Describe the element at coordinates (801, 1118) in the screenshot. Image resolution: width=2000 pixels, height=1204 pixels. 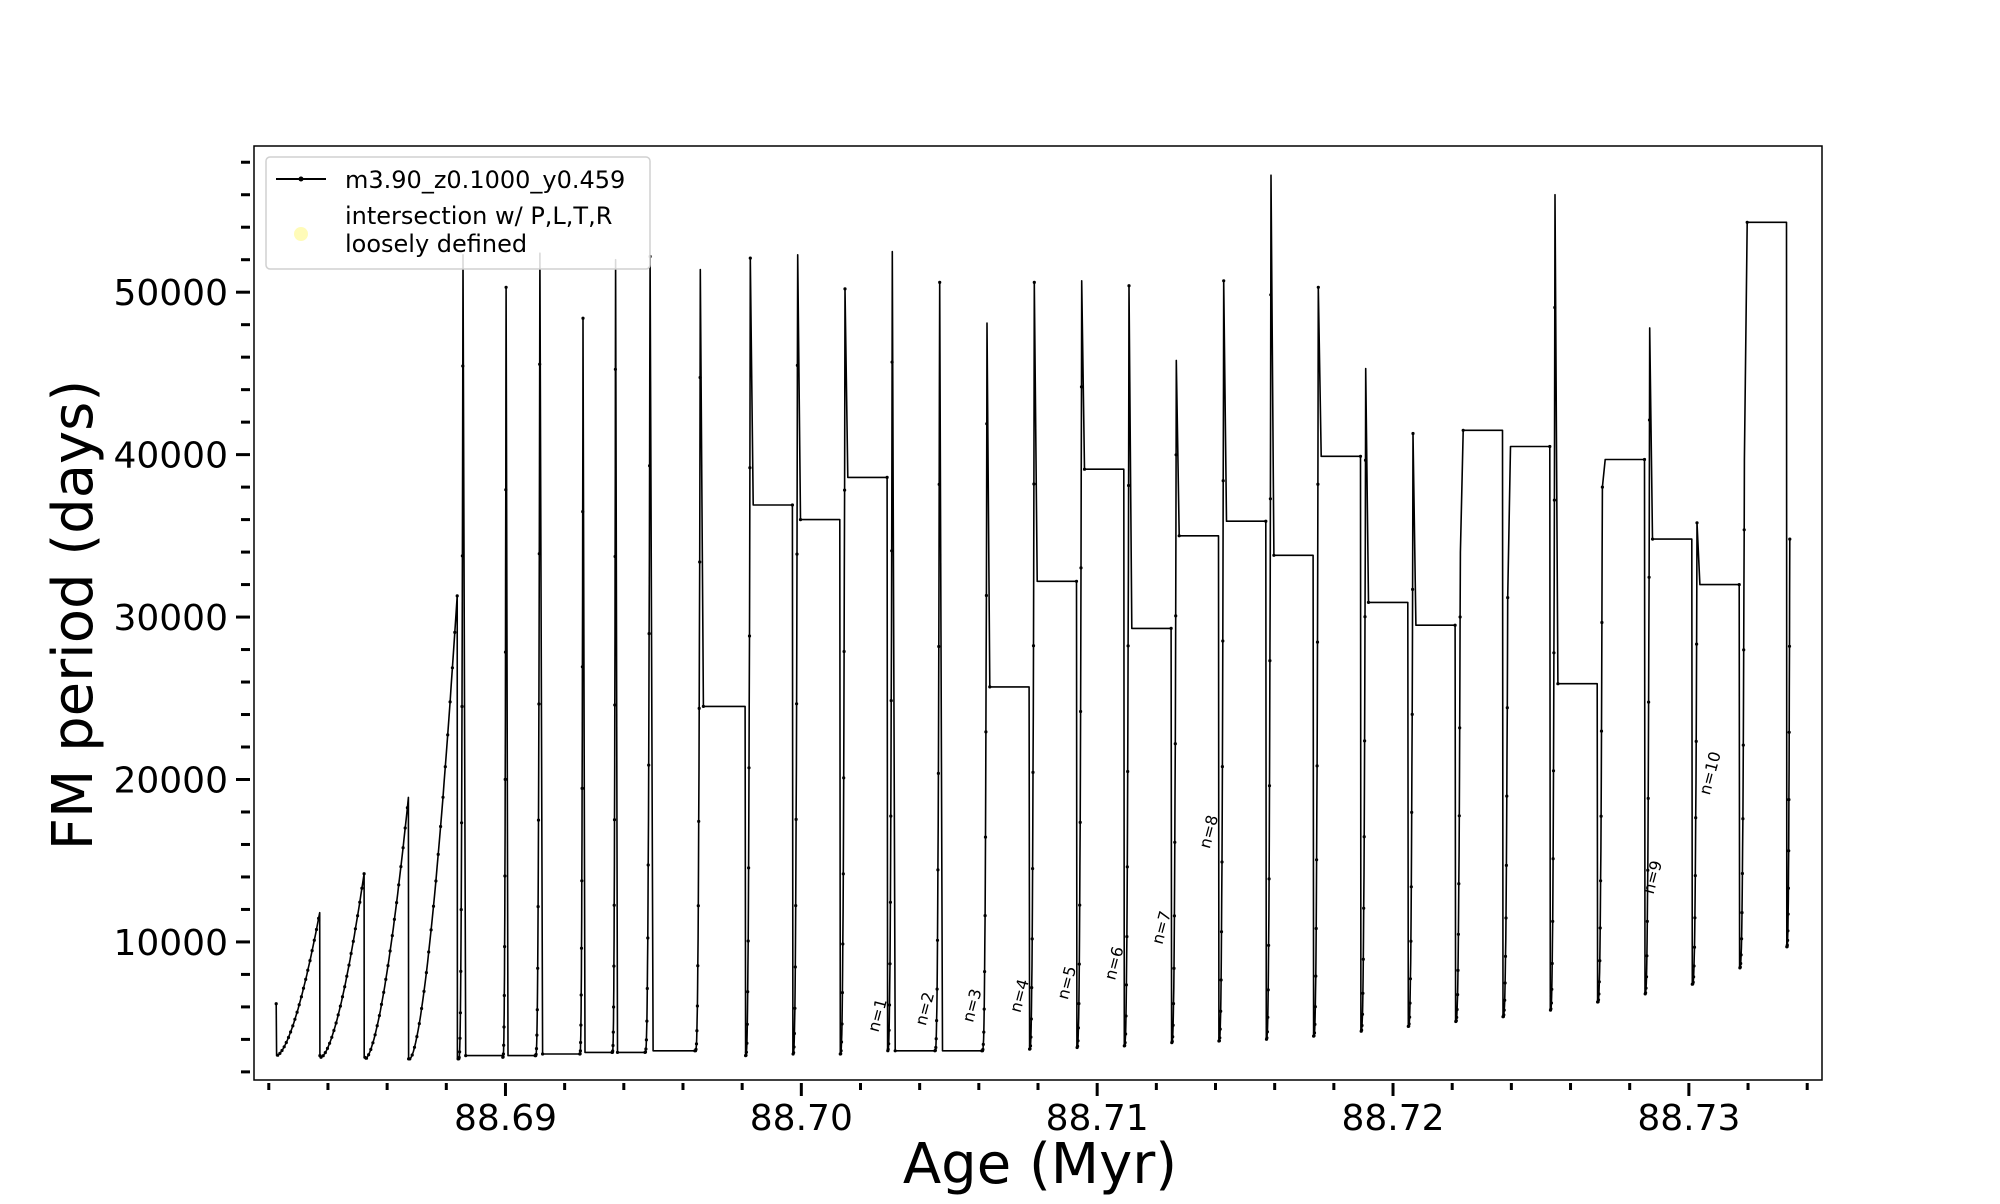
I see `x-tick-label: 88.70` at that location.